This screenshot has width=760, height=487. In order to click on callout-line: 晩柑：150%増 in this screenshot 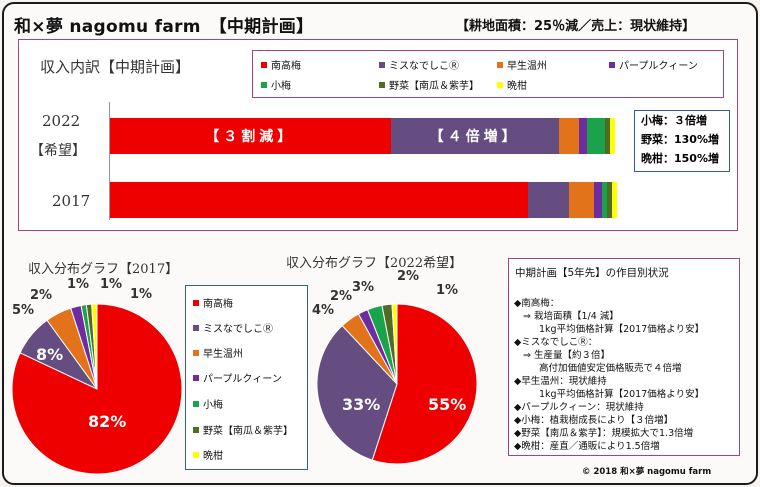, I will do `click(680, 158)`.